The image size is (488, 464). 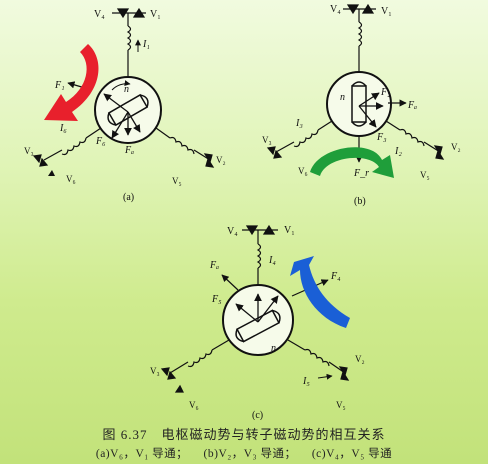 What do you see at coordinates (221, 160) in the screenshot?
I see `label-v2-a: V₂` at bounding box center [221, 160].